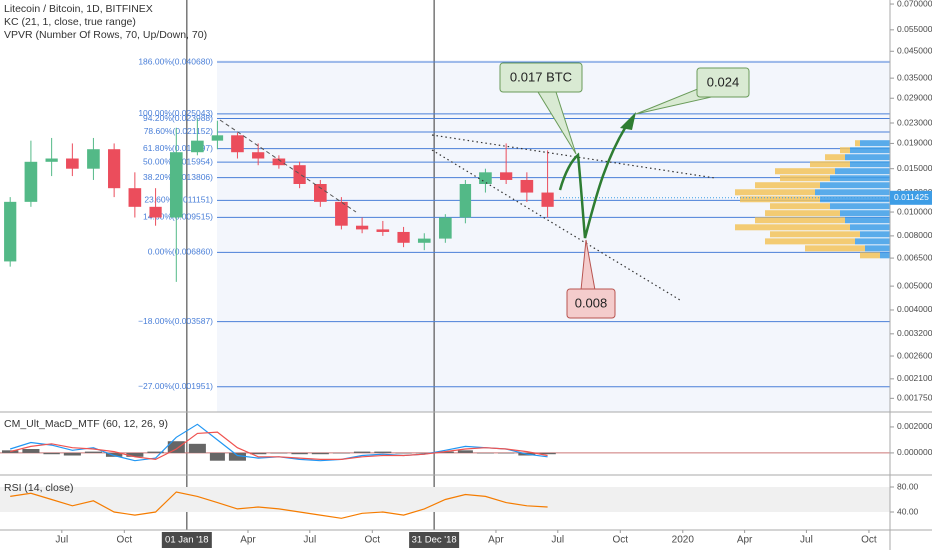  Describe the element at coordinates (914, 143) in the screenshot. I see `y-tick-label: 0.019000` at that location.